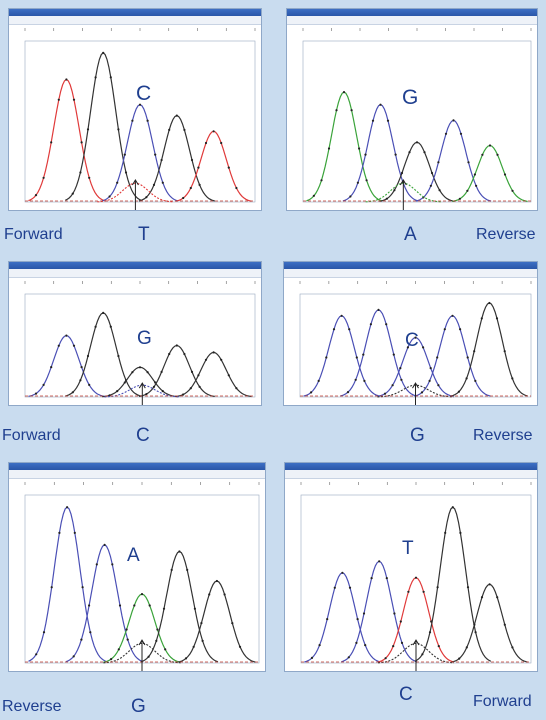 The height and width of the screenshot is (720, 546). Describe the element at coordinates (502, 701) in the screenshot. I see `direction-label-6: Forward` at that location.